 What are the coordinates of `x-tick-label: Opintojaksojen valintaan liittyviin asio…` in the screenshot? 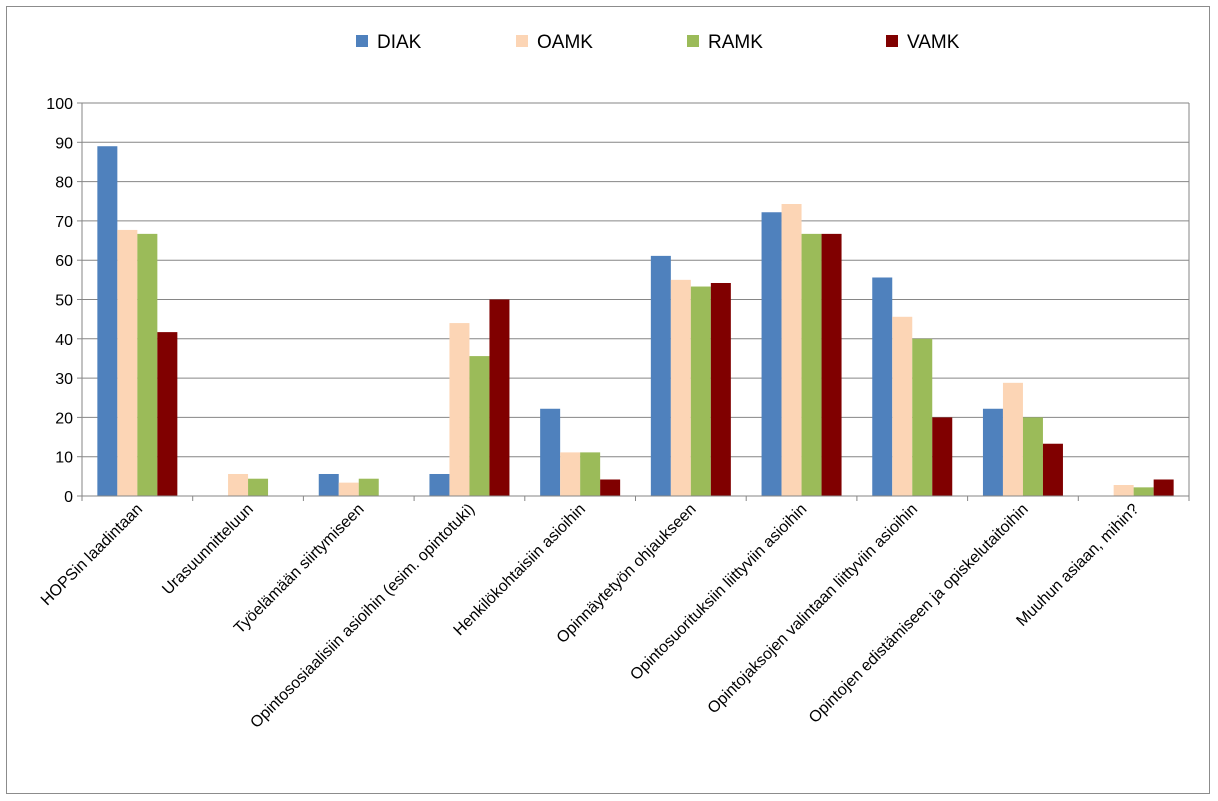 It's located at (813, 609).